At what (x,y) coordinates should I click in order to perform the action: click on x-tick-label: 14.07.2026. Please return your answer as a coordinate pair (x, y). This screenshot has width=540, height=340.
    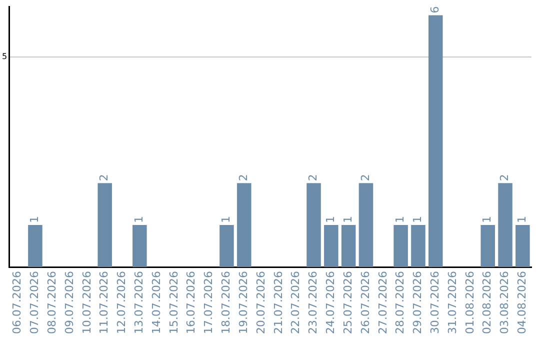
    Looking at the image, I should click on (156, 302).